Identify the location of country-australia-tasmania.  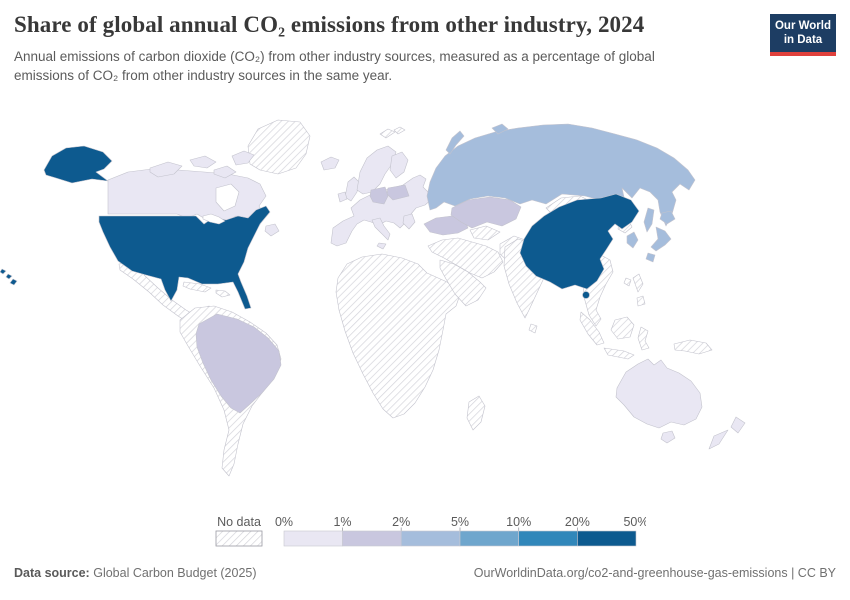
(668, 437).